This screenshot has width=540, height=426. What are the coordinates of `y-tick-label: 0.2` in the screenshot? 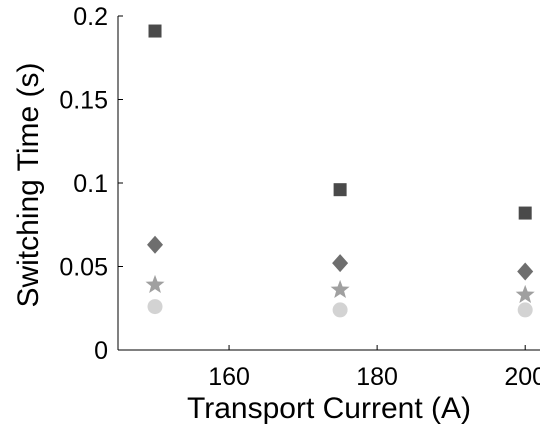 It's located at (90, 17).